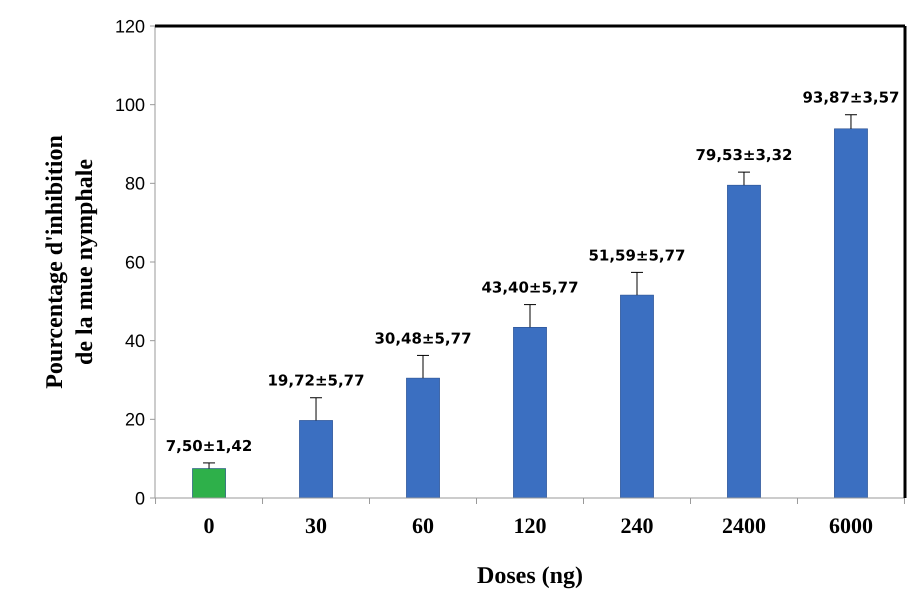 This screenshot has height=596, width=910. I want to click on y-tick-label: 40, so click(134, 340).